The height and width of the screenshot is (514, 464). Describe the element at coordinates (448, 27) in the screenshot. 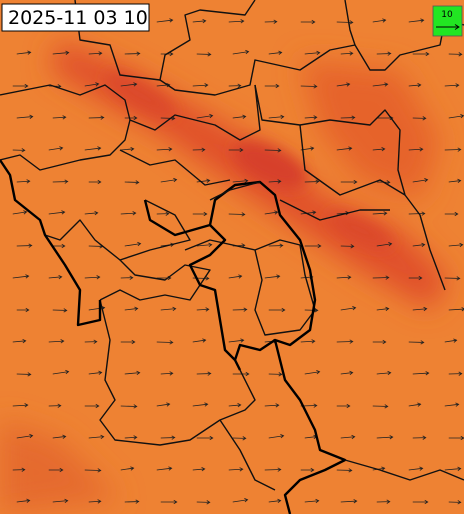

I see `legend-arrow` at that location.